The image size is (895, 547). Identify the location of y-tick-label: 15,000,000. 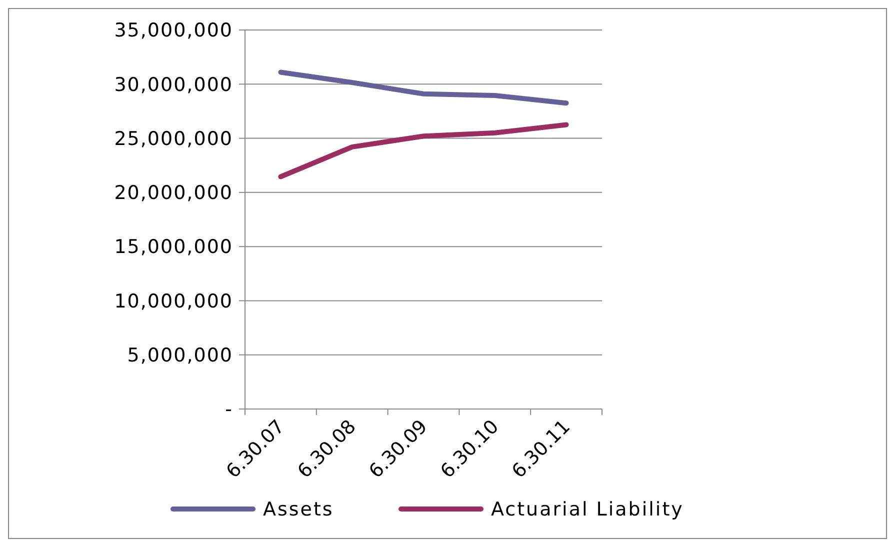
(173, 247).